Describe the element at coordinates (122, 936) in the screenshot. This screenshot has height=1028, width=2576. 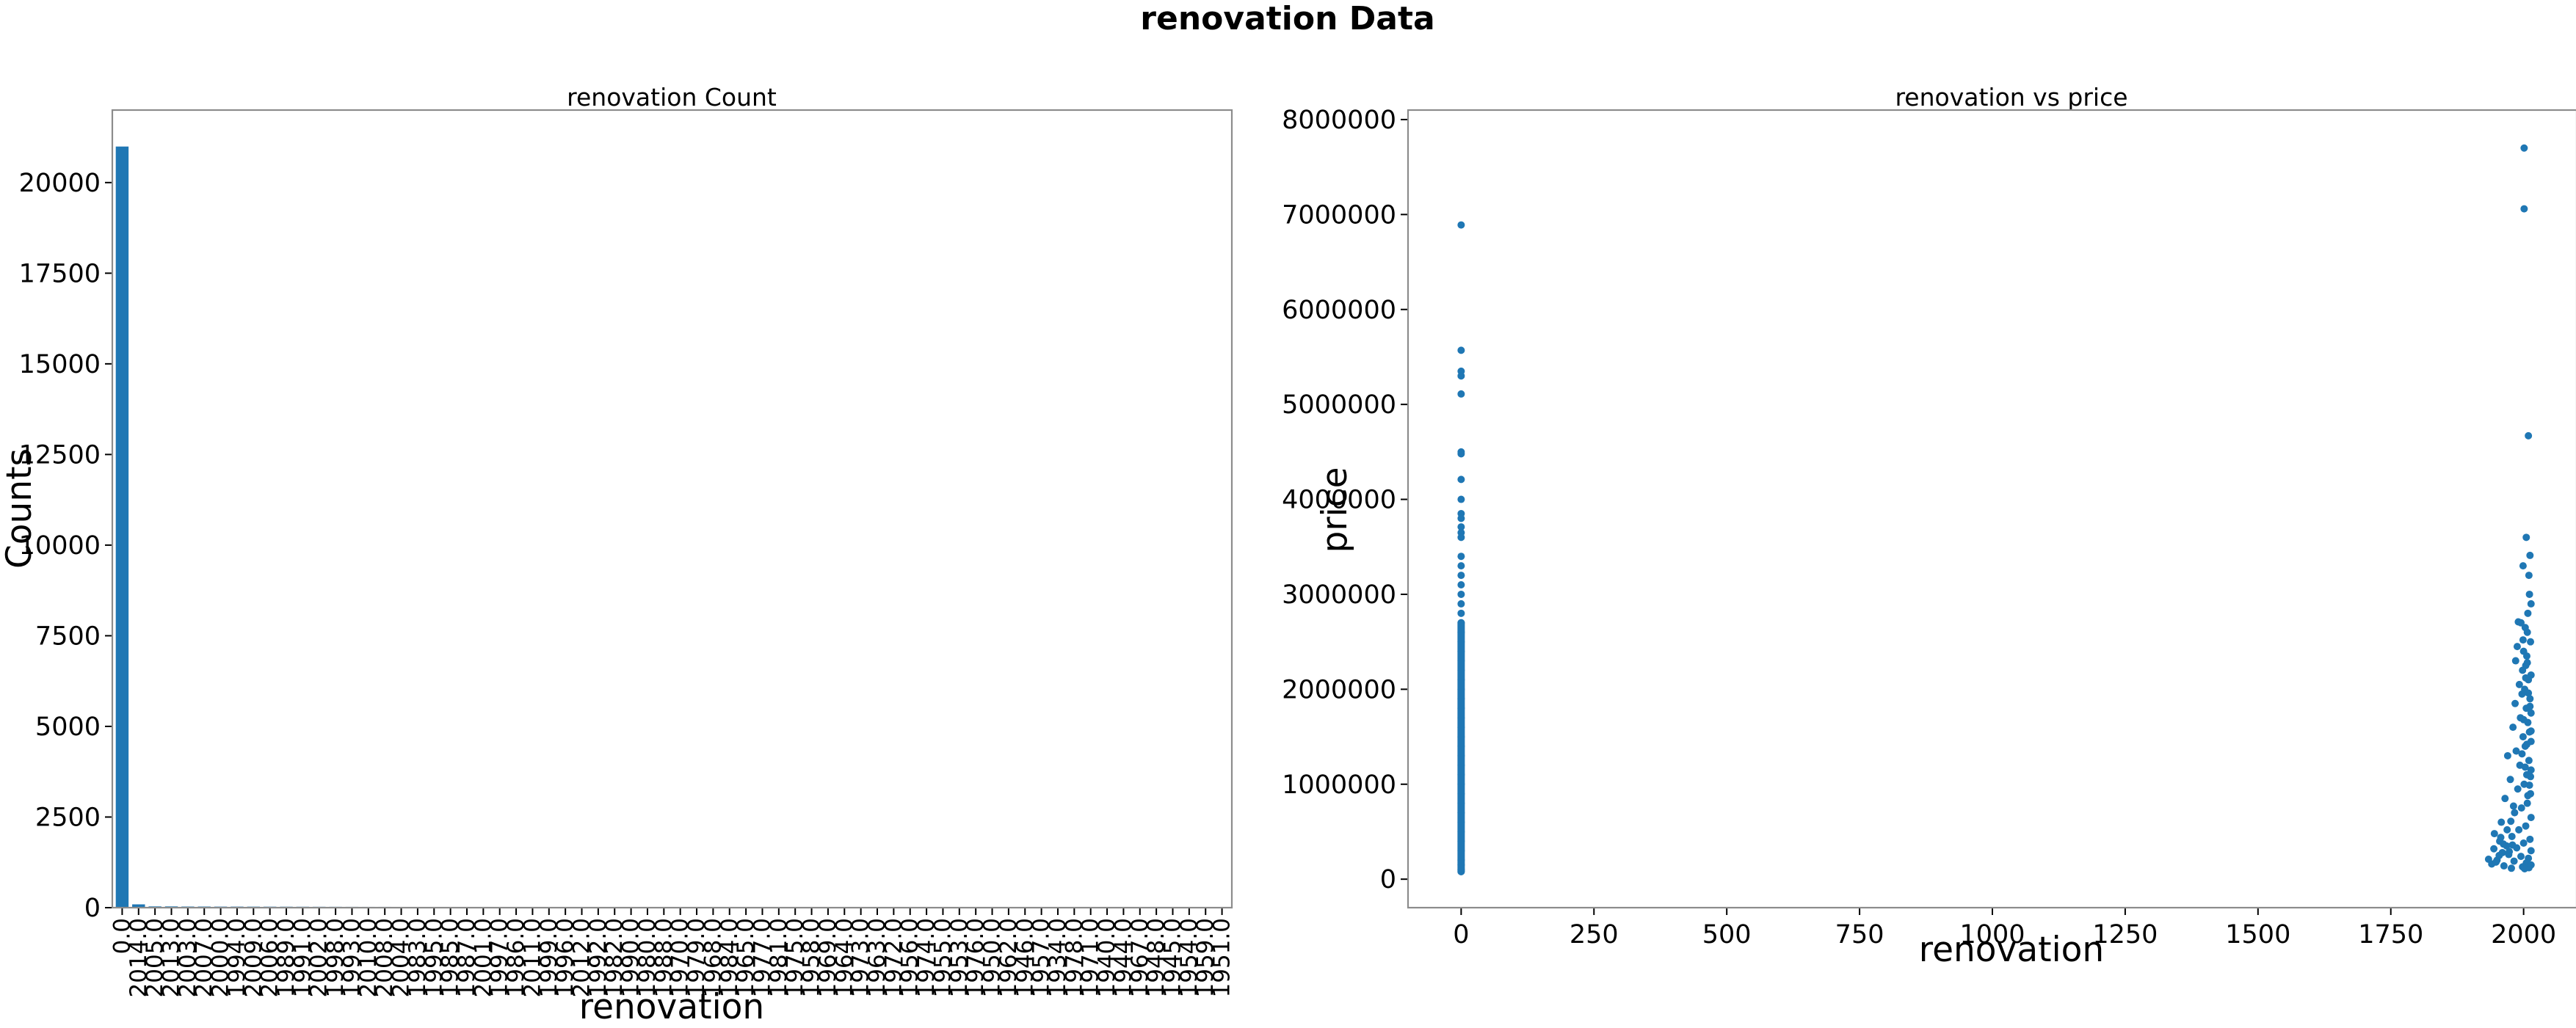
I see `bar-x-tick-label: 0.0` at that location.